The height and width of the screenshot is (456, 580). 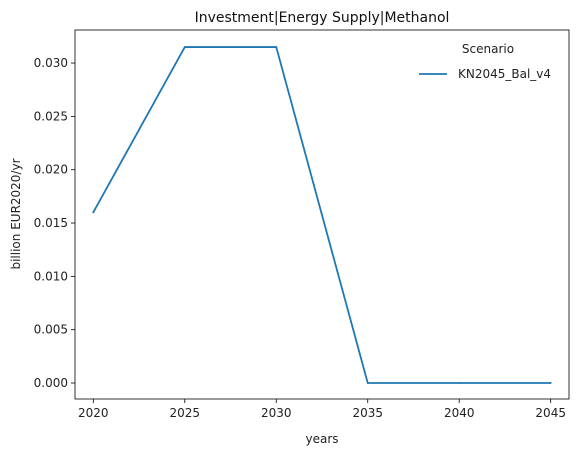 I want to click on x-tick-label: 2025, so click(x=185, y=413).